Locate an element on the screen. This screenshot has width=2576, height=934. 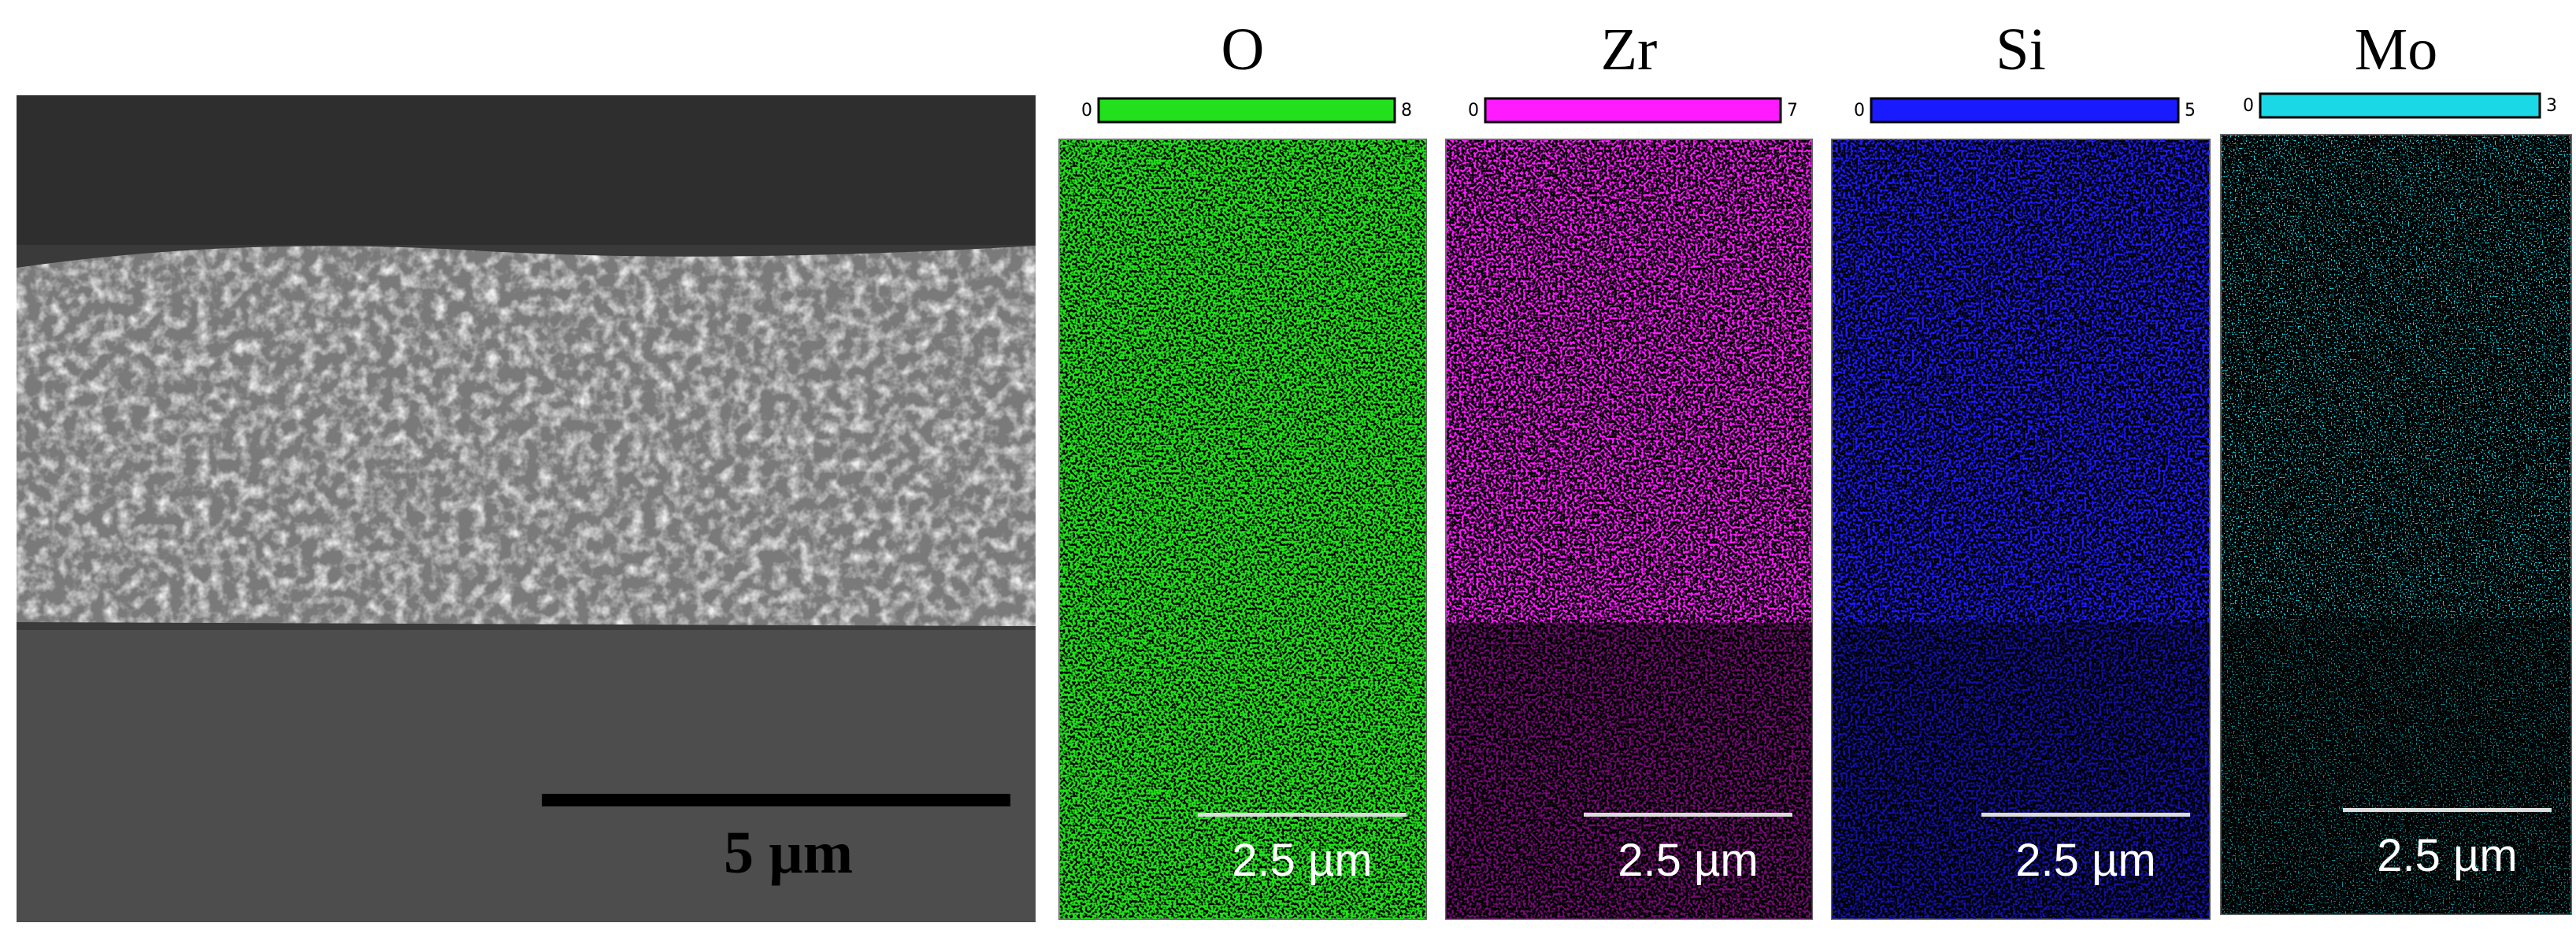
map-title: O is located at coordinates (1243, 50).